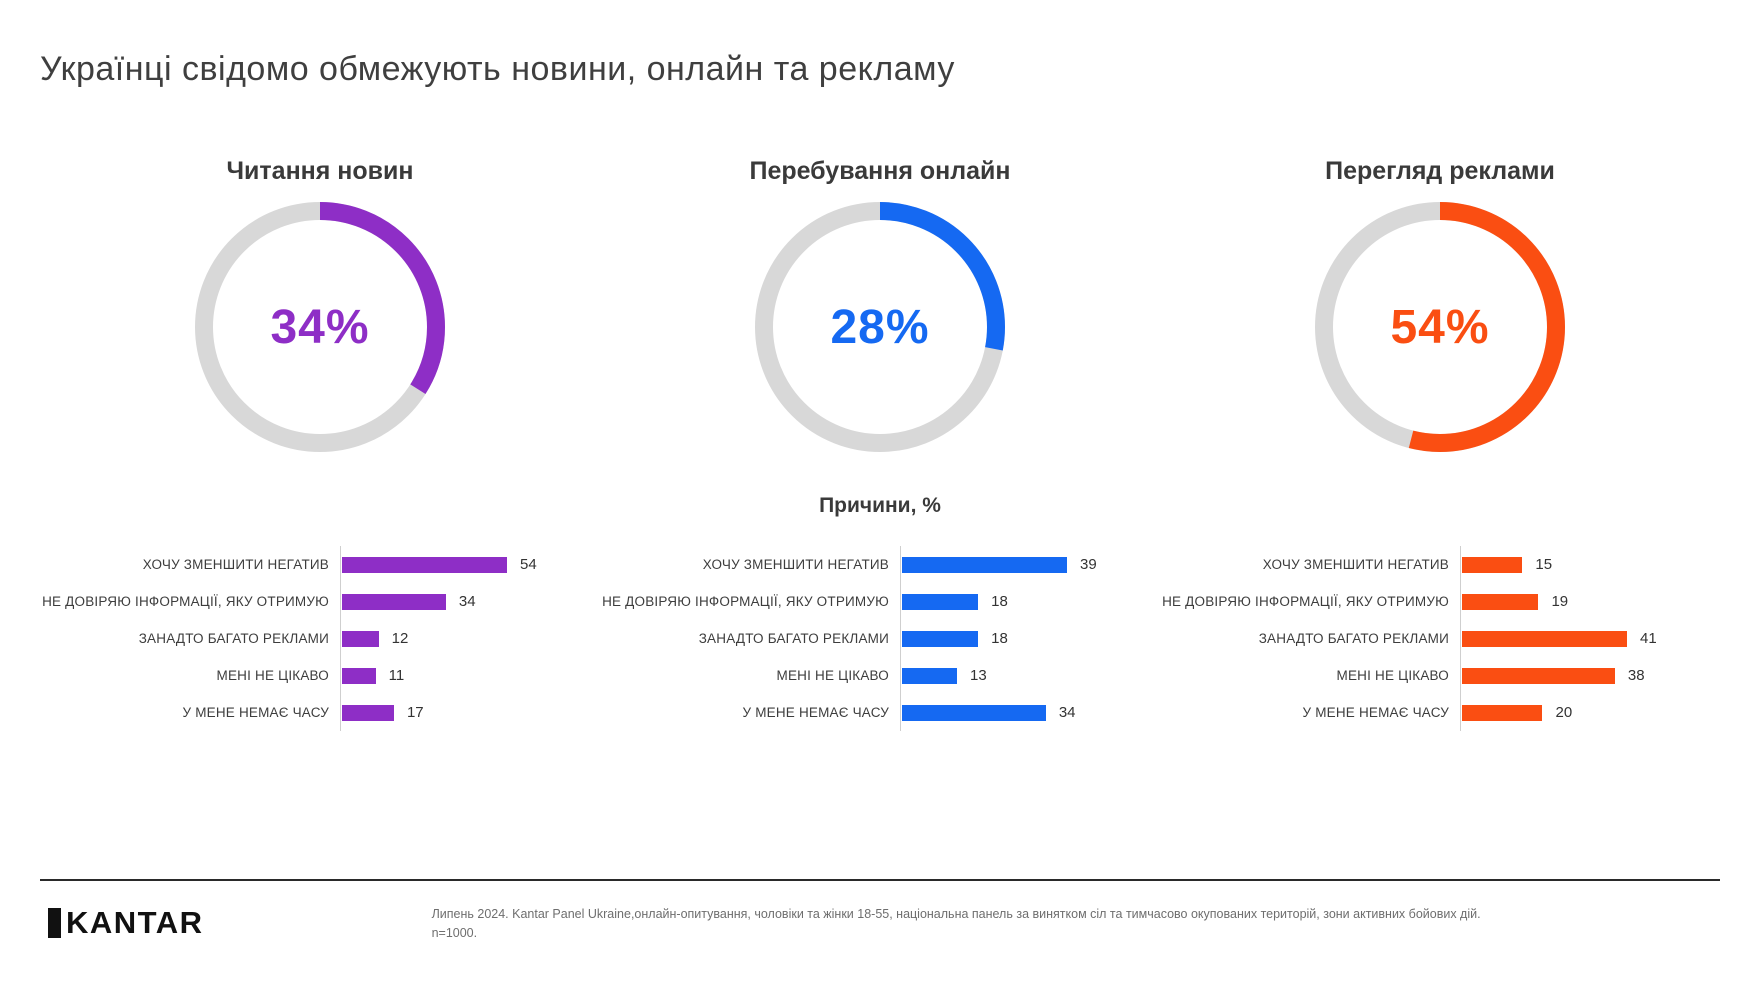 This screenshot has height=990, width=1760. I want to click on bar-row: МЕНІ НЕ ЦІКАВО 13, so click(880, 675).